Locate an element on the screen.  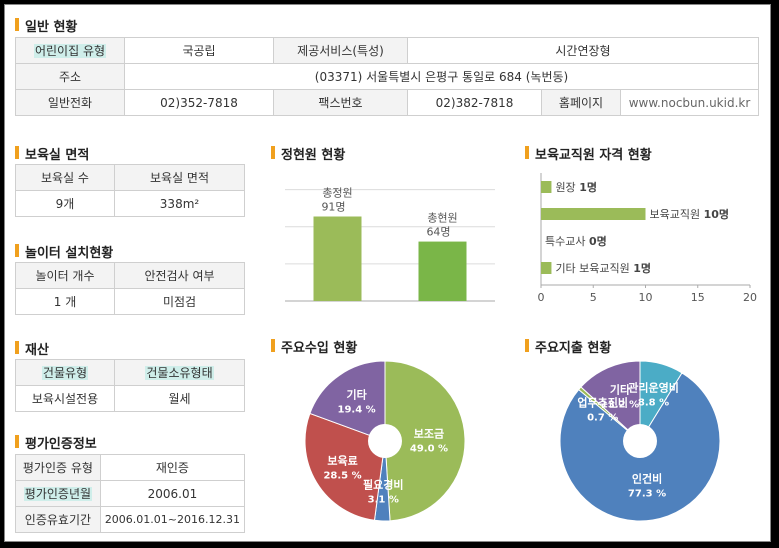
accreditation-date-label: 평가인증년월 is located at coordinates (58, 494).